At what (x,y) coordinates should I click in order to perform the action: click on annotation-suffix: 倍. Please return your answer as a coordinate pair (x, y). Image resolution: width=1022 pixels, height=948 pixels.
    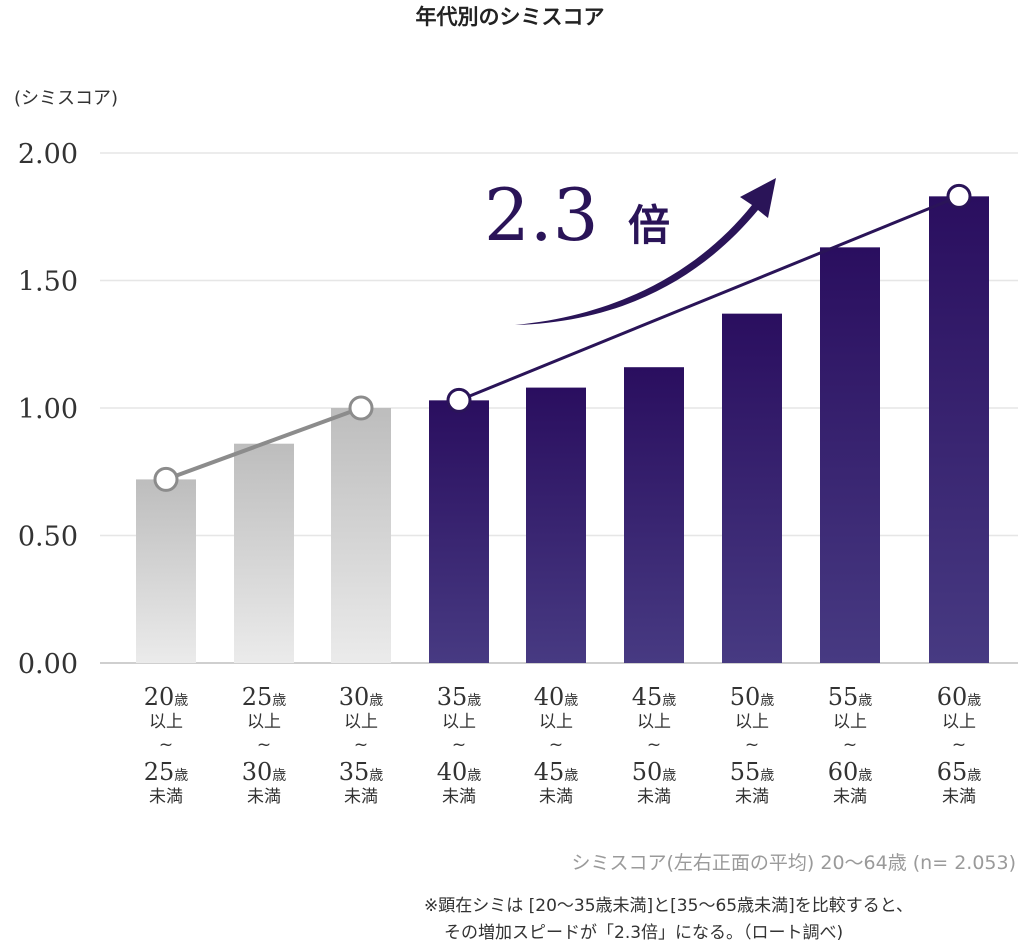
    Looking at the image, I should click on (649, 225).